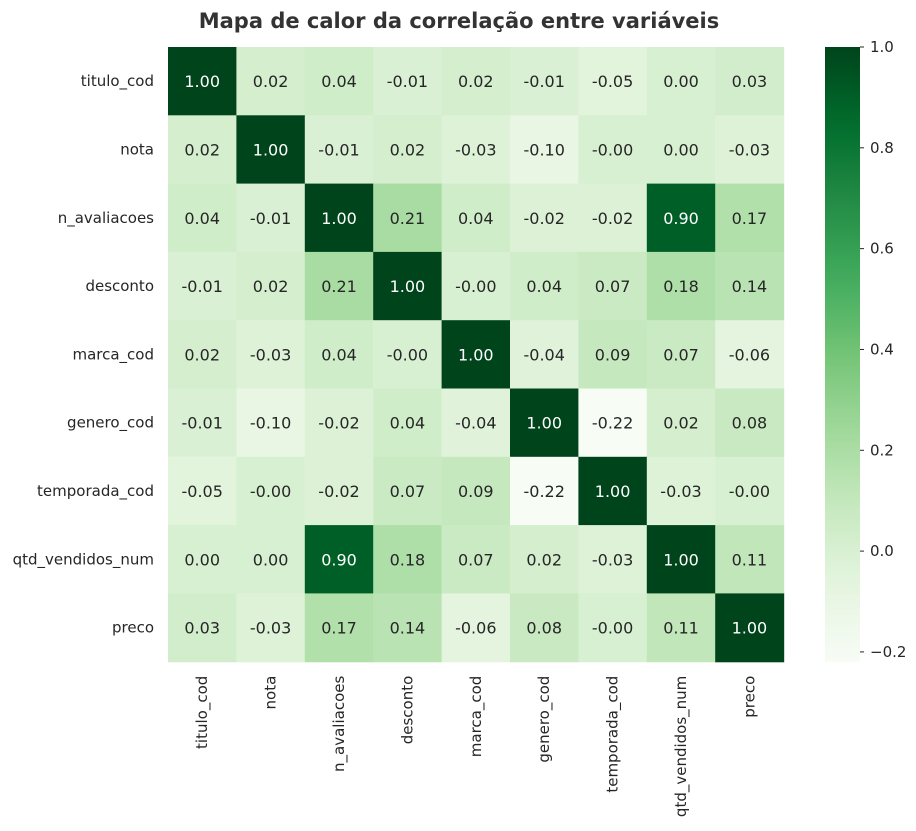  Describe the element at coordinates (882, 450) in the screenshot. I see `colorbar-tick-label: 0.2` at that location.